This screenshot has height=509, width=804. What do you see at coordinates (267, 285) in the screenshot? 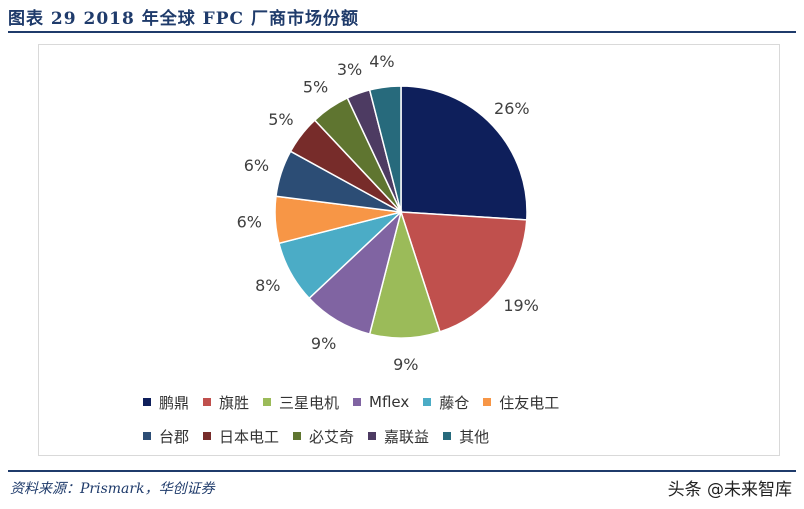
I see `data-label: 8%` at bounding box center [267, 285].